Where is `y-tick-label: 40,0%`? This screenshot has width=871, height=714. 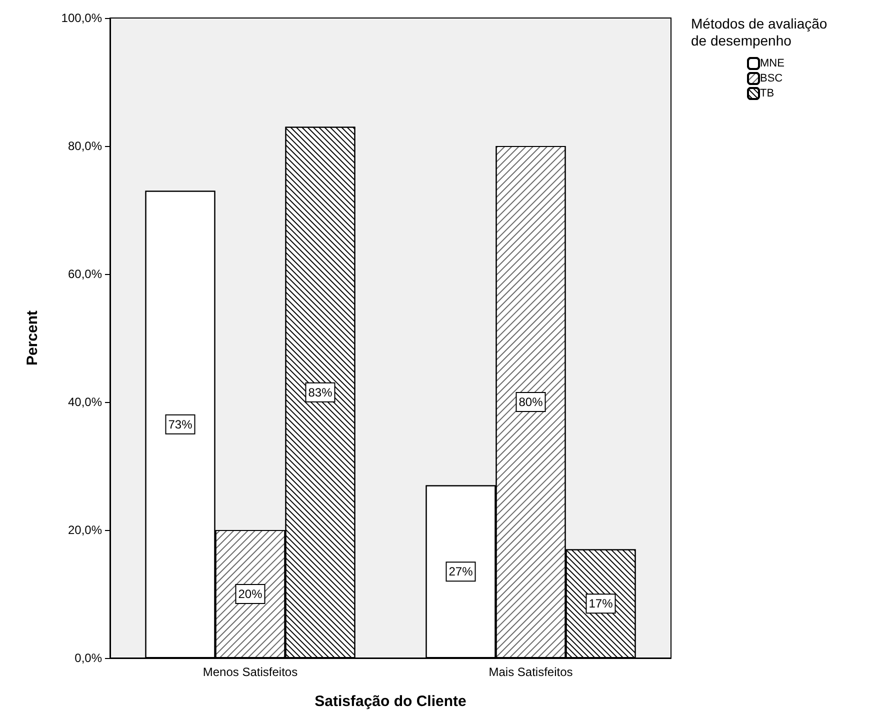
y-tick-label: 40,0% is located at coordinates (85, 402).